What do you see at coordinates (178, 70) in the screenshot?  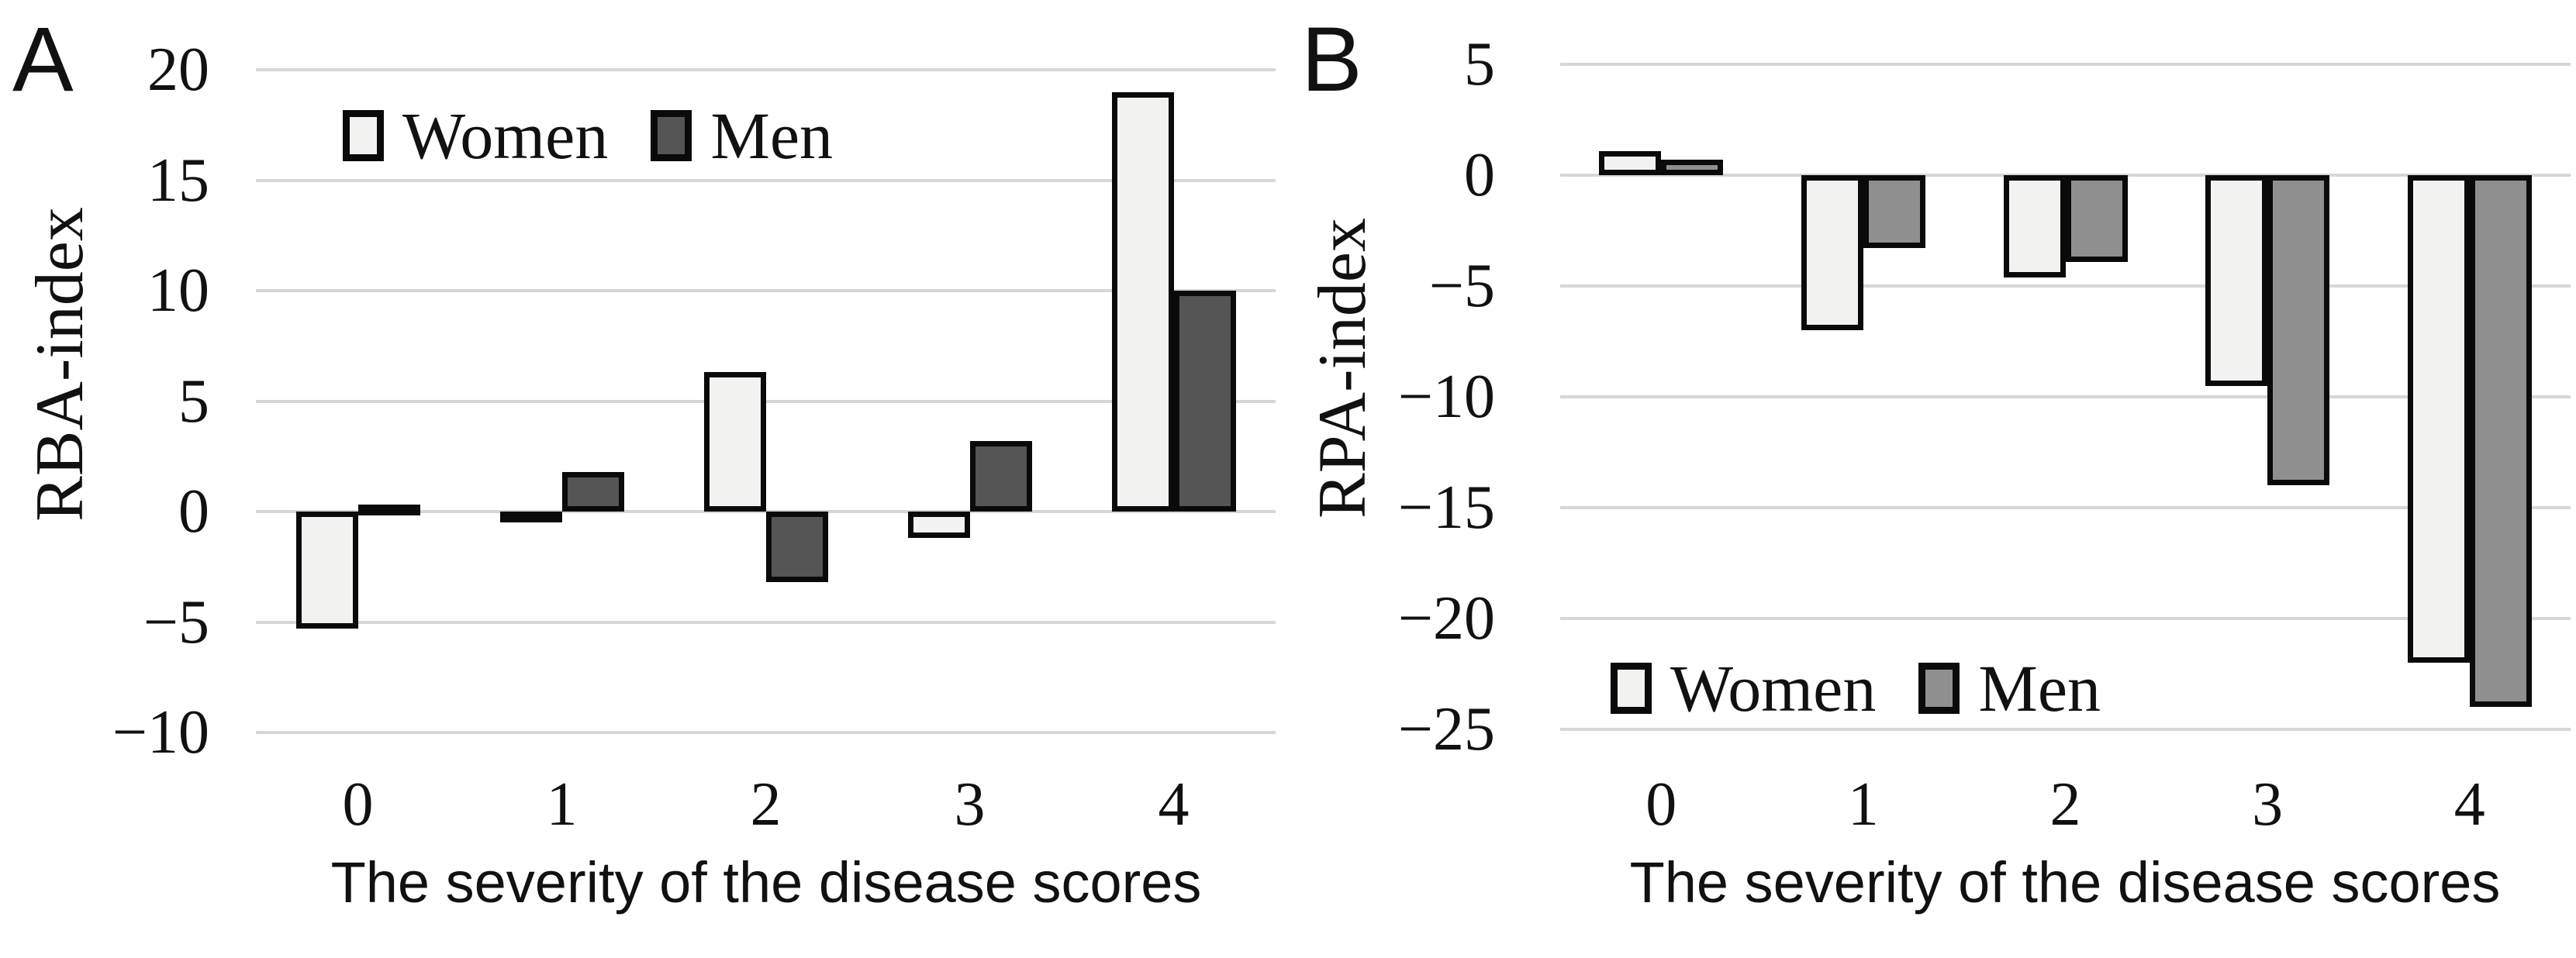 I see `y-tick-label-20: 20` at bounding box center [178, 70].